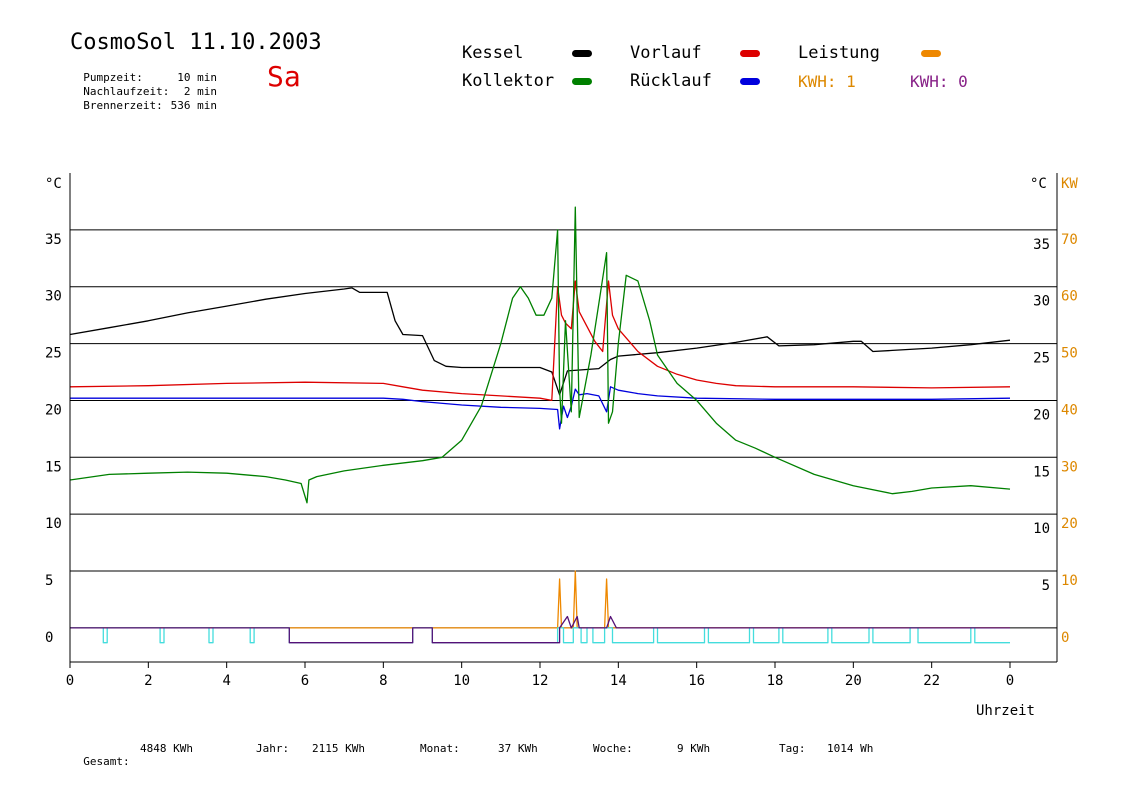  I want to click on footer-monat-value: 37 KWh, so click(518, 748).